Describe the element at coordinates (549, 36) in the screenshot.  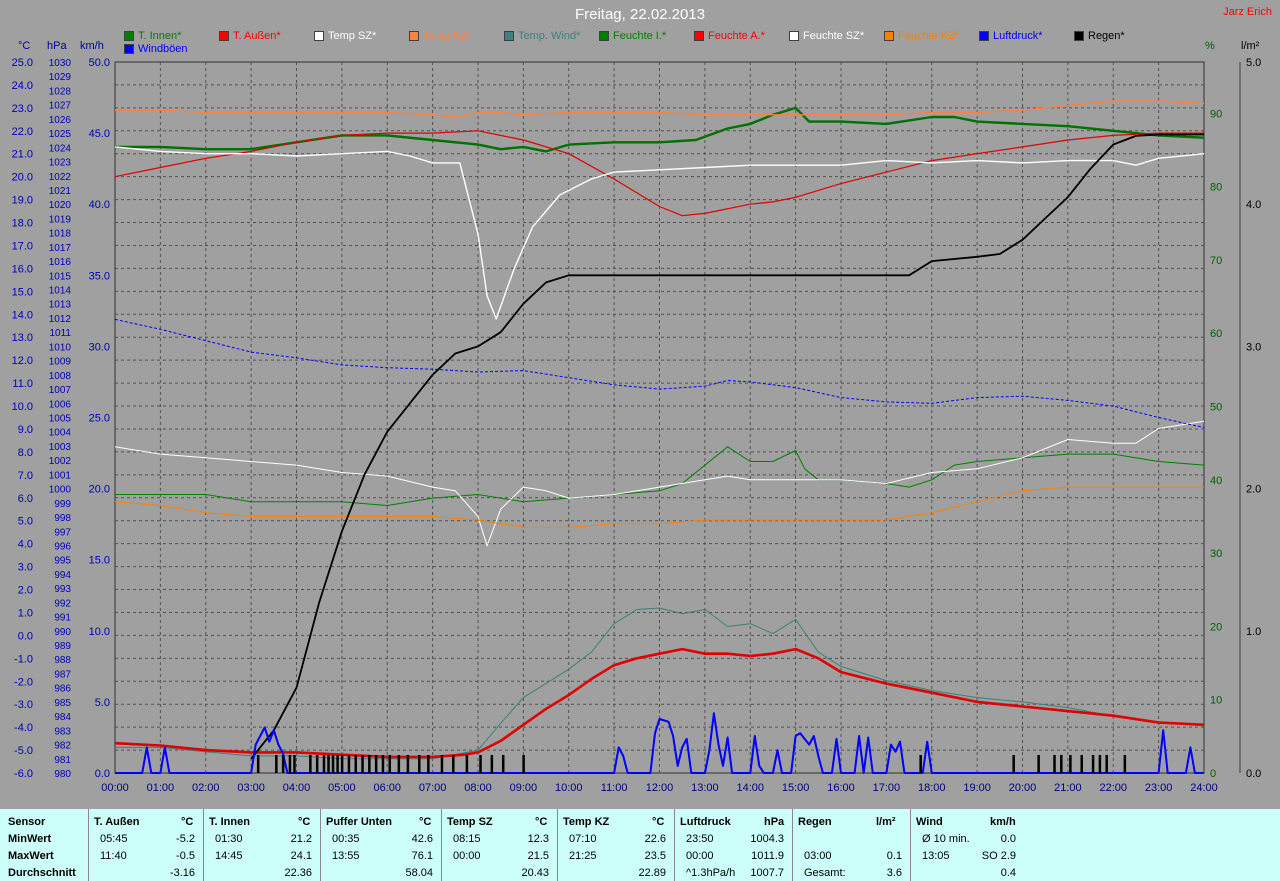
I see `legend-label: Temp. Wind*` at that location.